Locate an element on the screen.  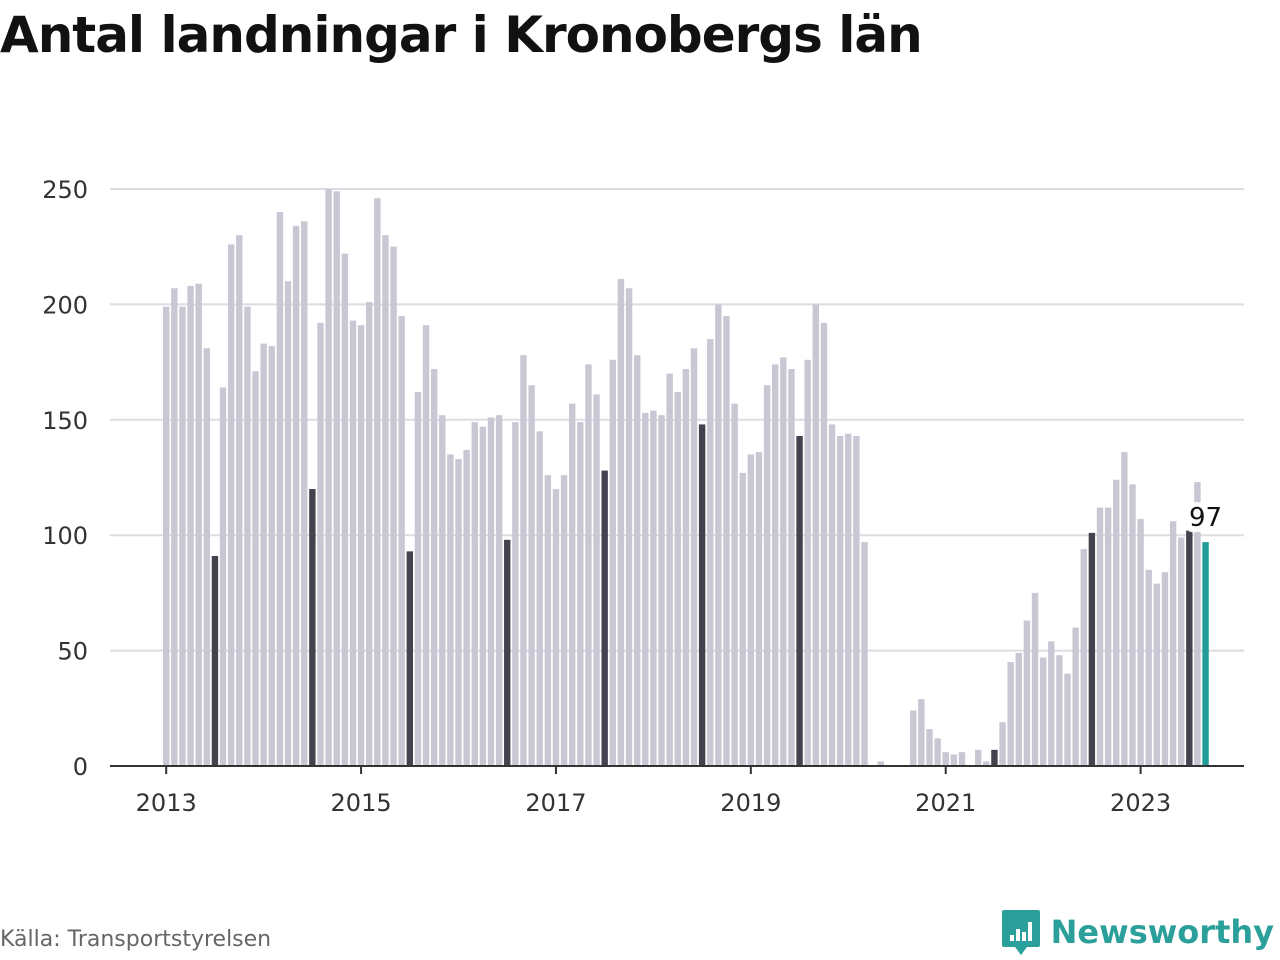
x-tick-label: 2021 is located at coordinates (945, 803).